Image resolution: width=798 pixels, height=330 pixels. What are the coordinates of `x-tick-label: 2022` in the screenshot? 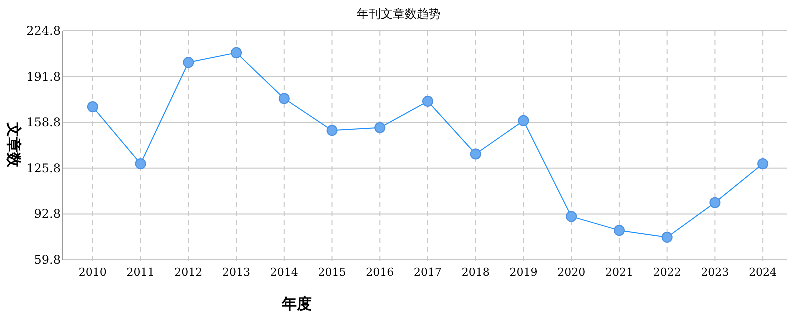 It's located at (667, 272).